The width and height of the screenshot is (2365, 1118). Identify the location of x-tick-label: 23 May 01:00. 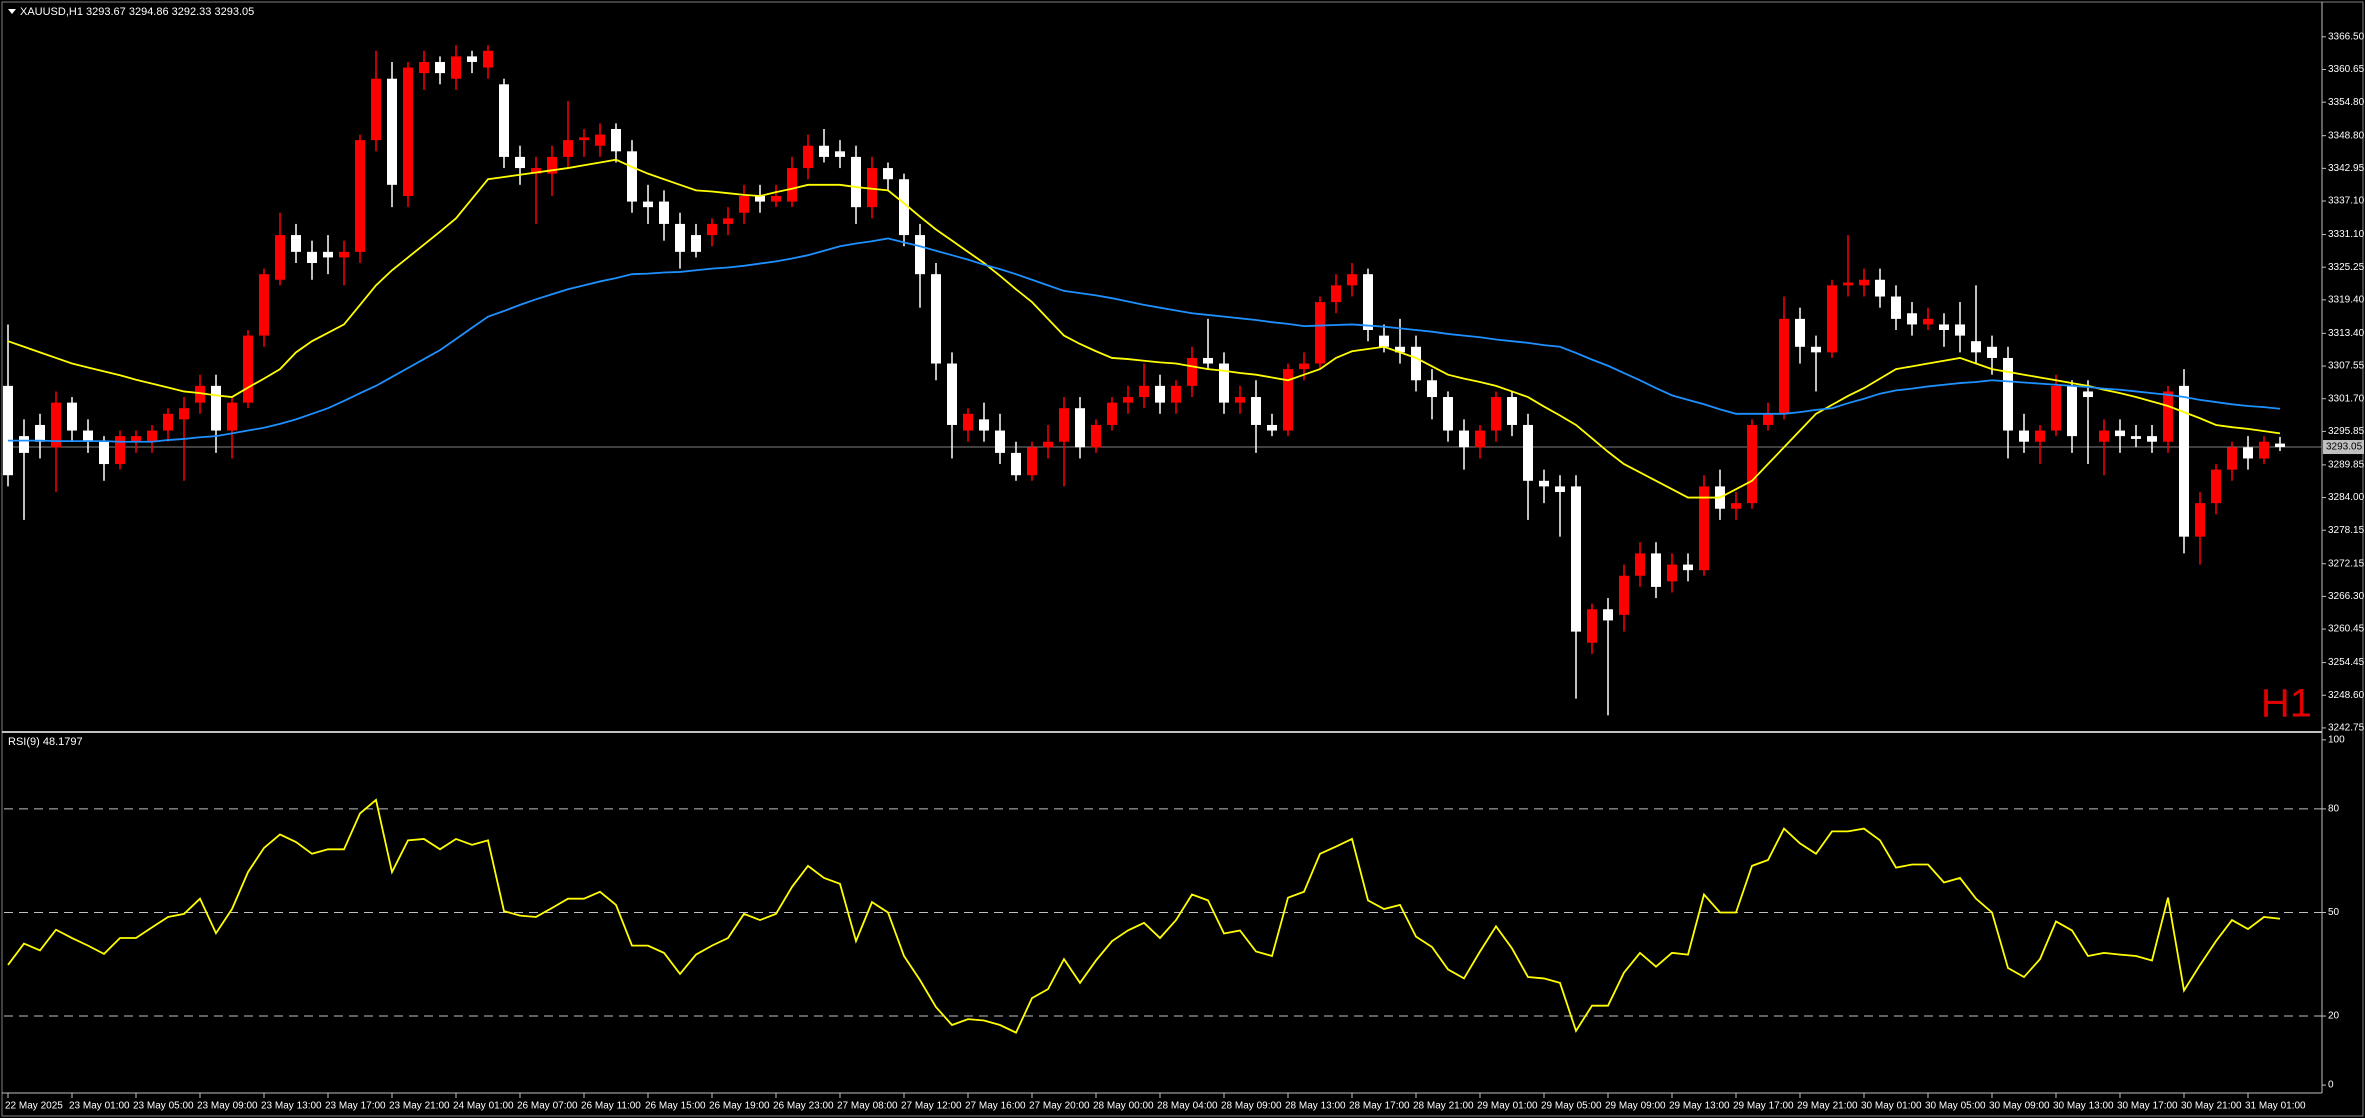
(99, 1106).